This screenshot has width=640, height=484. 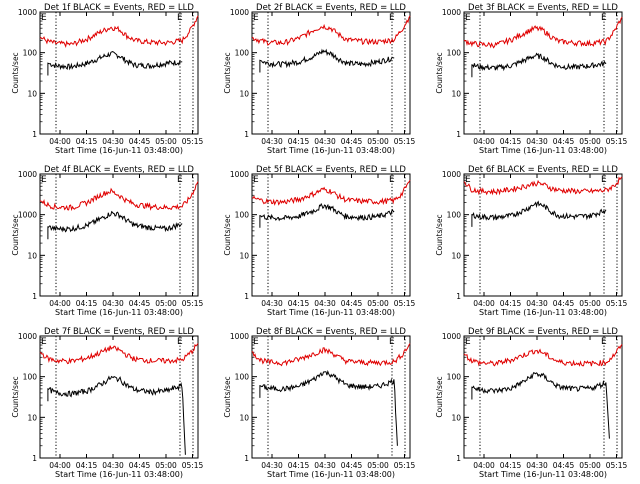 What do you see at coordinates (119, 8) in the screenshot?
I see `chart-title: Det 1f BLACK = Events, RED = LLD` at bounding box center [119, 8].